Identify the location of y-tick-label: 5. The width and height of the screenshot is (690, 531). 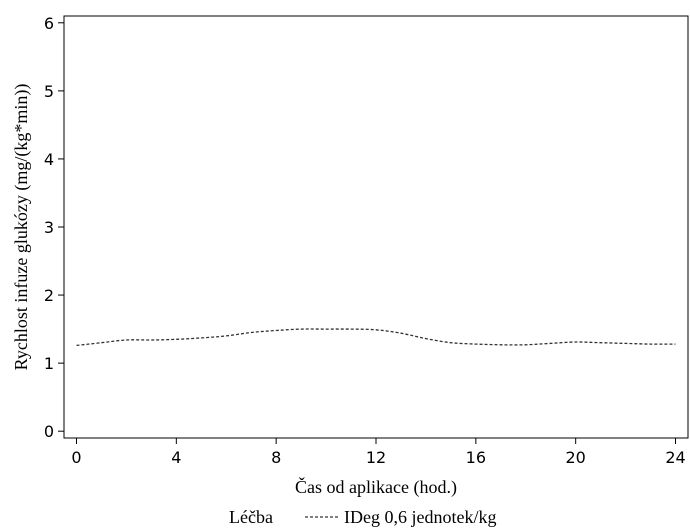
(49, 91).